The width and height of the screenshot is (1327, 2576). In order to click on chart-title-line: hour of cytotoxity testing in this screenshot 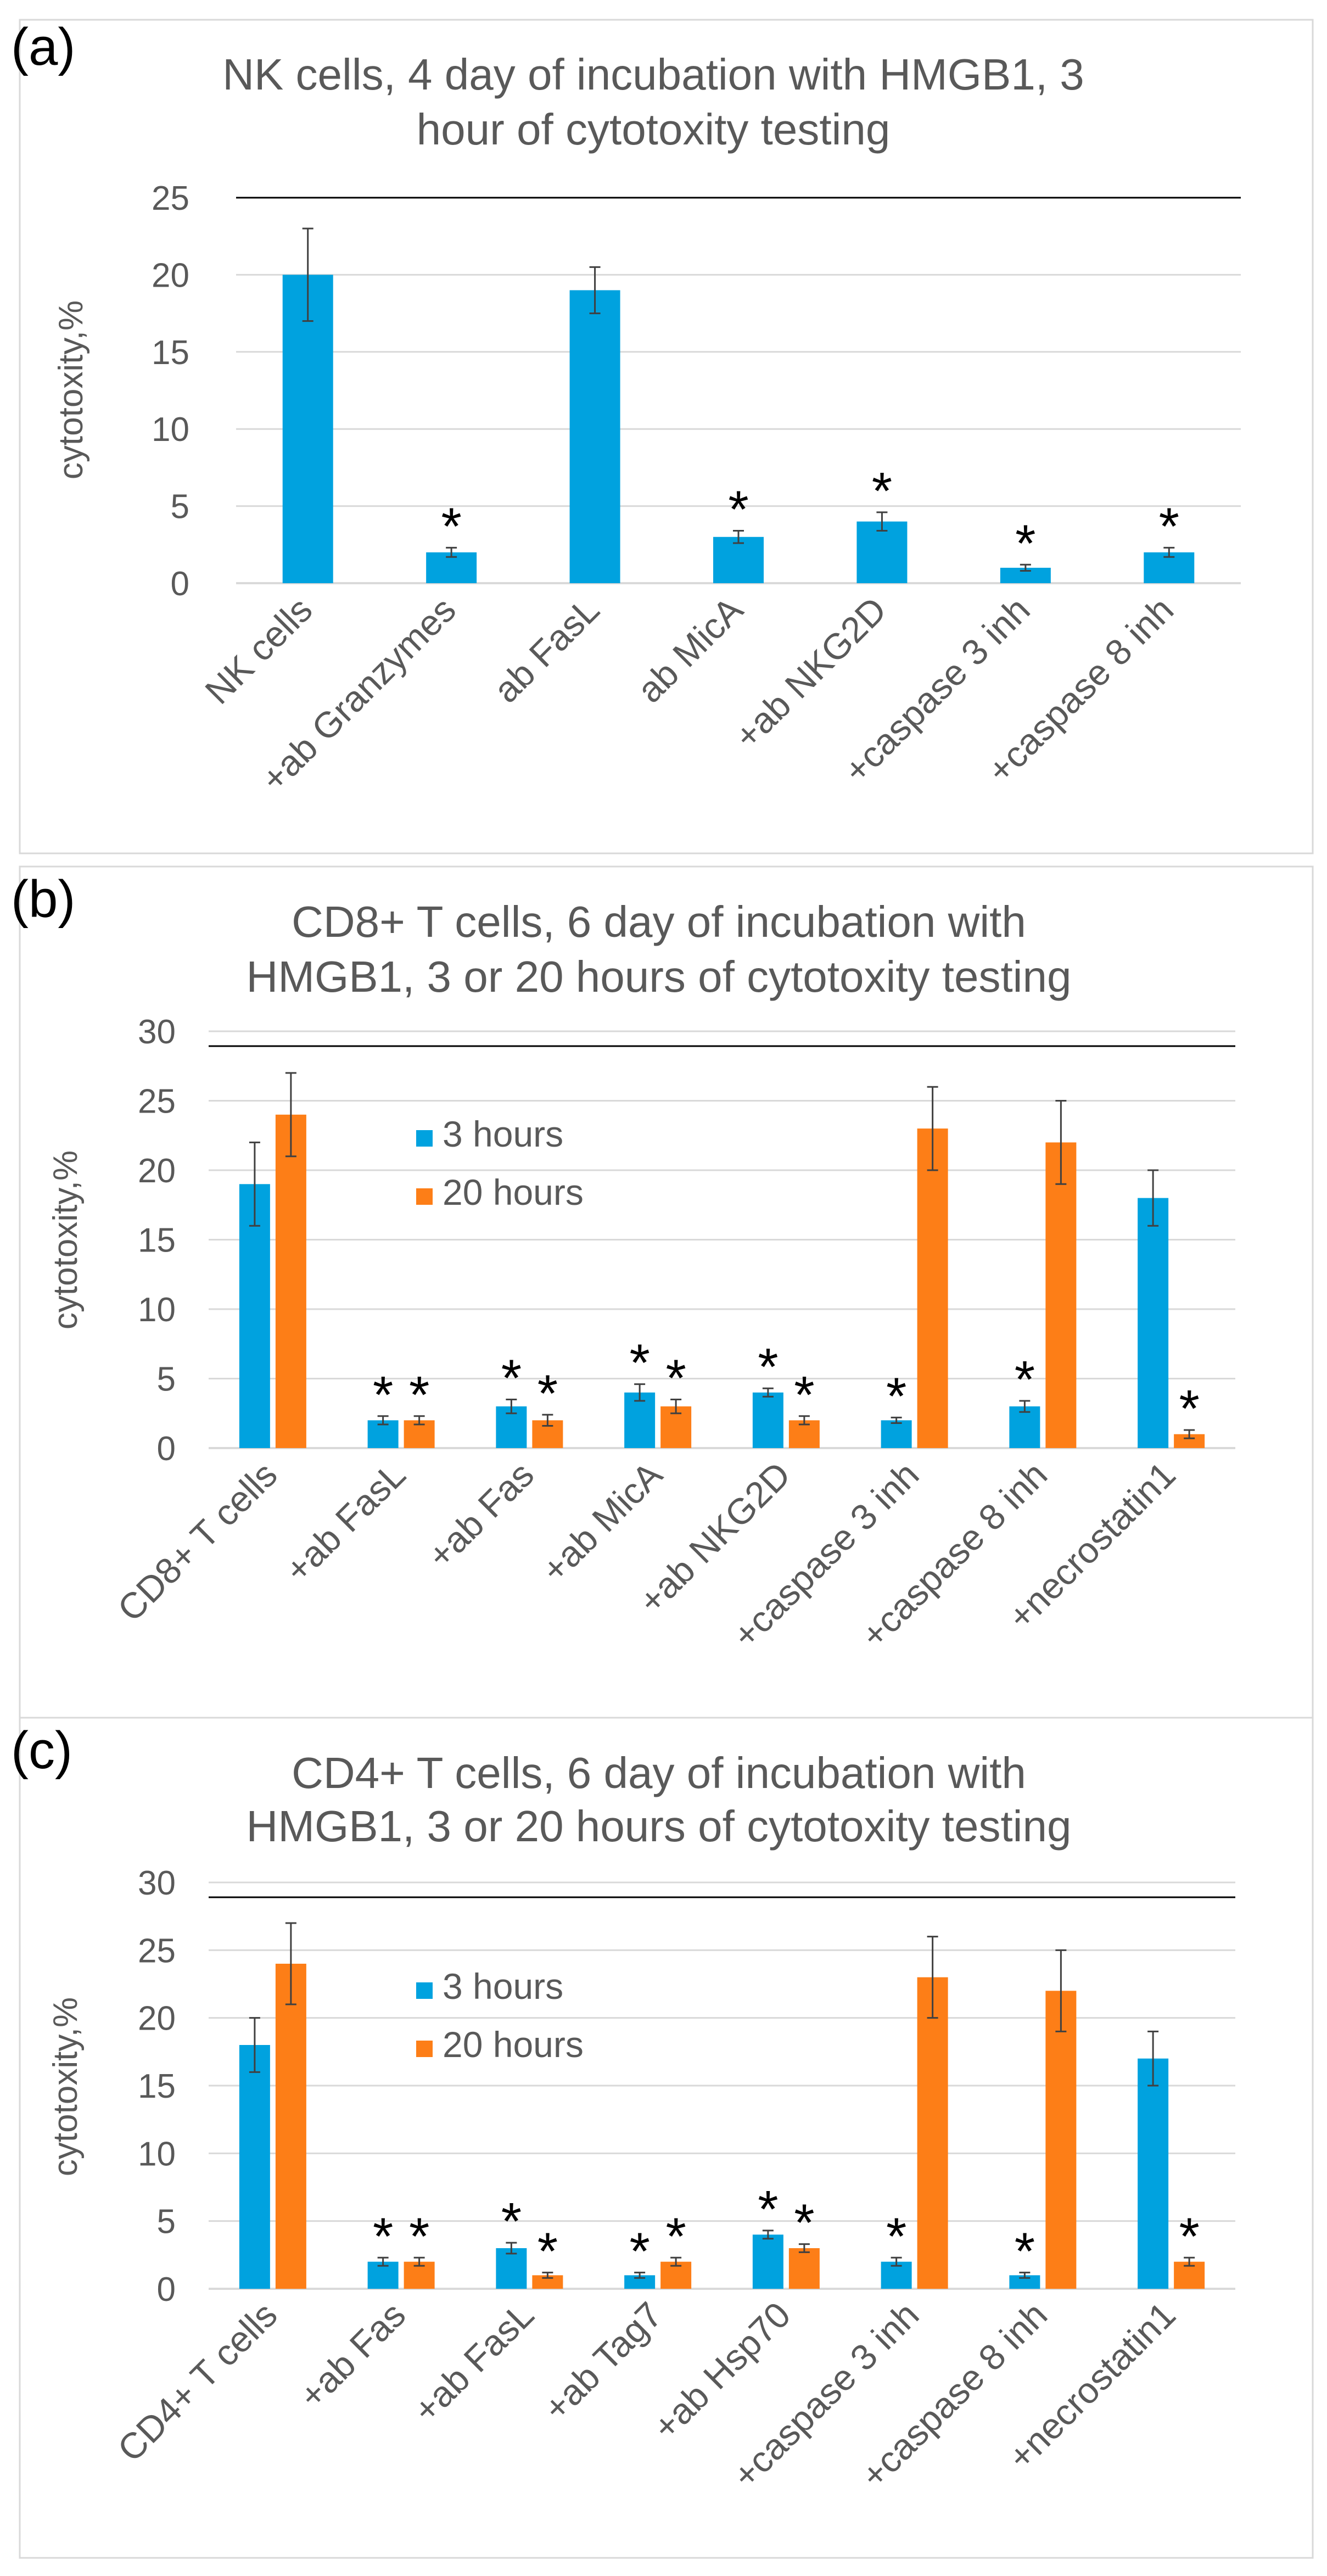, I will do `click(654, 129)`.